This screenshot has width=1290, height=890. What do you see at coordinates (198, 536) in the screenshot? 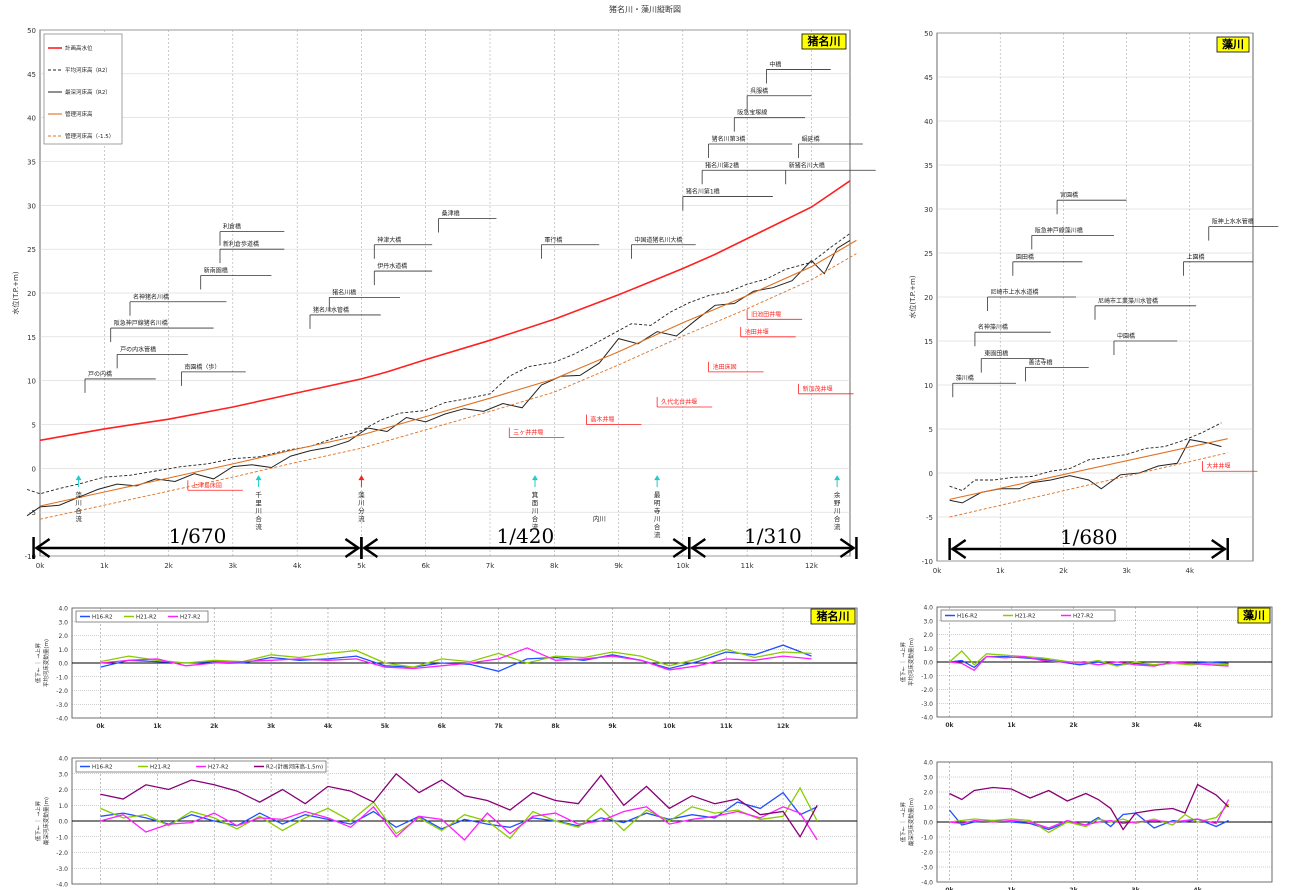
I see `slope-label: 1/670` at bounding box center [198, 536].